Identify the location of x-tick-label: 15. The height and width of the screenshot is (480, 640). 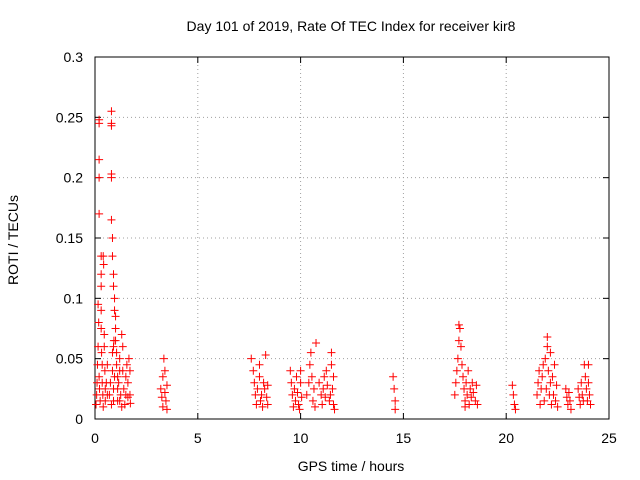
(404, 438).